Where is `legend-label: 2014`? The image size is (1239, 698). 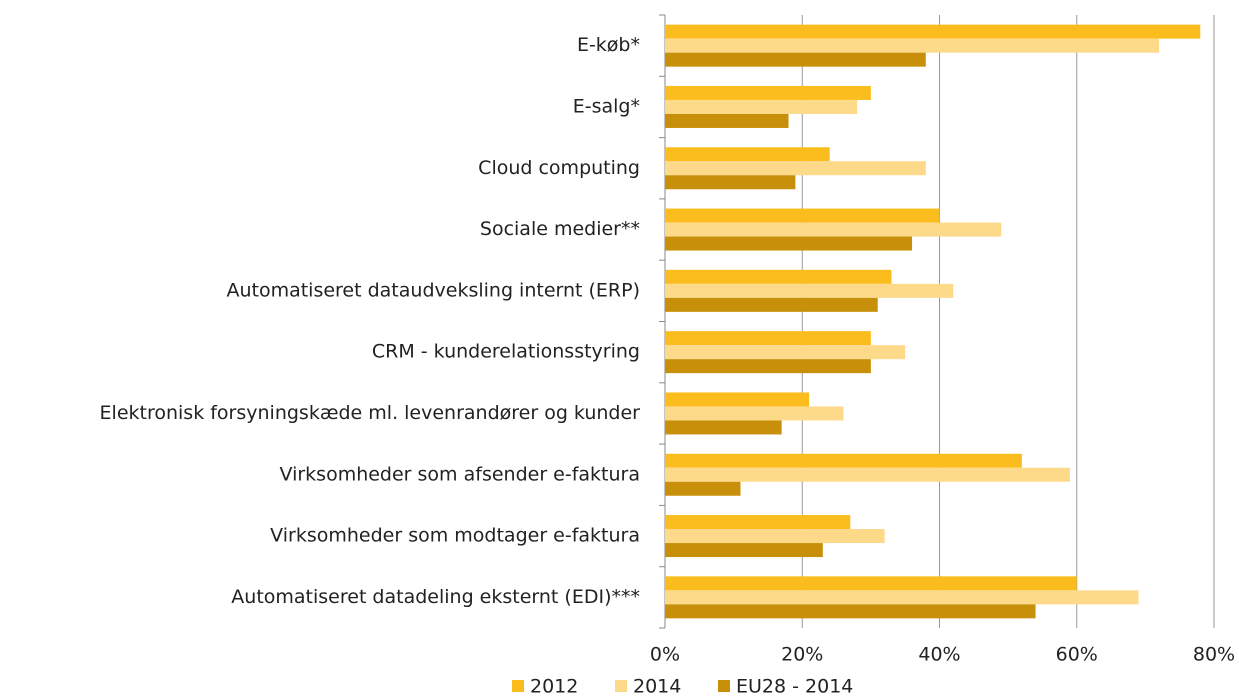
legend-label: 2014 is located at coordinates (657, 687).